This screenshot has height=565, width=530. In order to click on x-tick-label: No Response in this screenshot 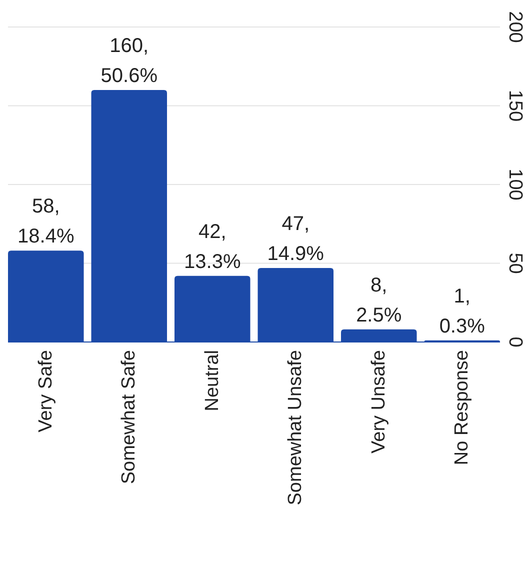, I will do `click(462, 408)`.